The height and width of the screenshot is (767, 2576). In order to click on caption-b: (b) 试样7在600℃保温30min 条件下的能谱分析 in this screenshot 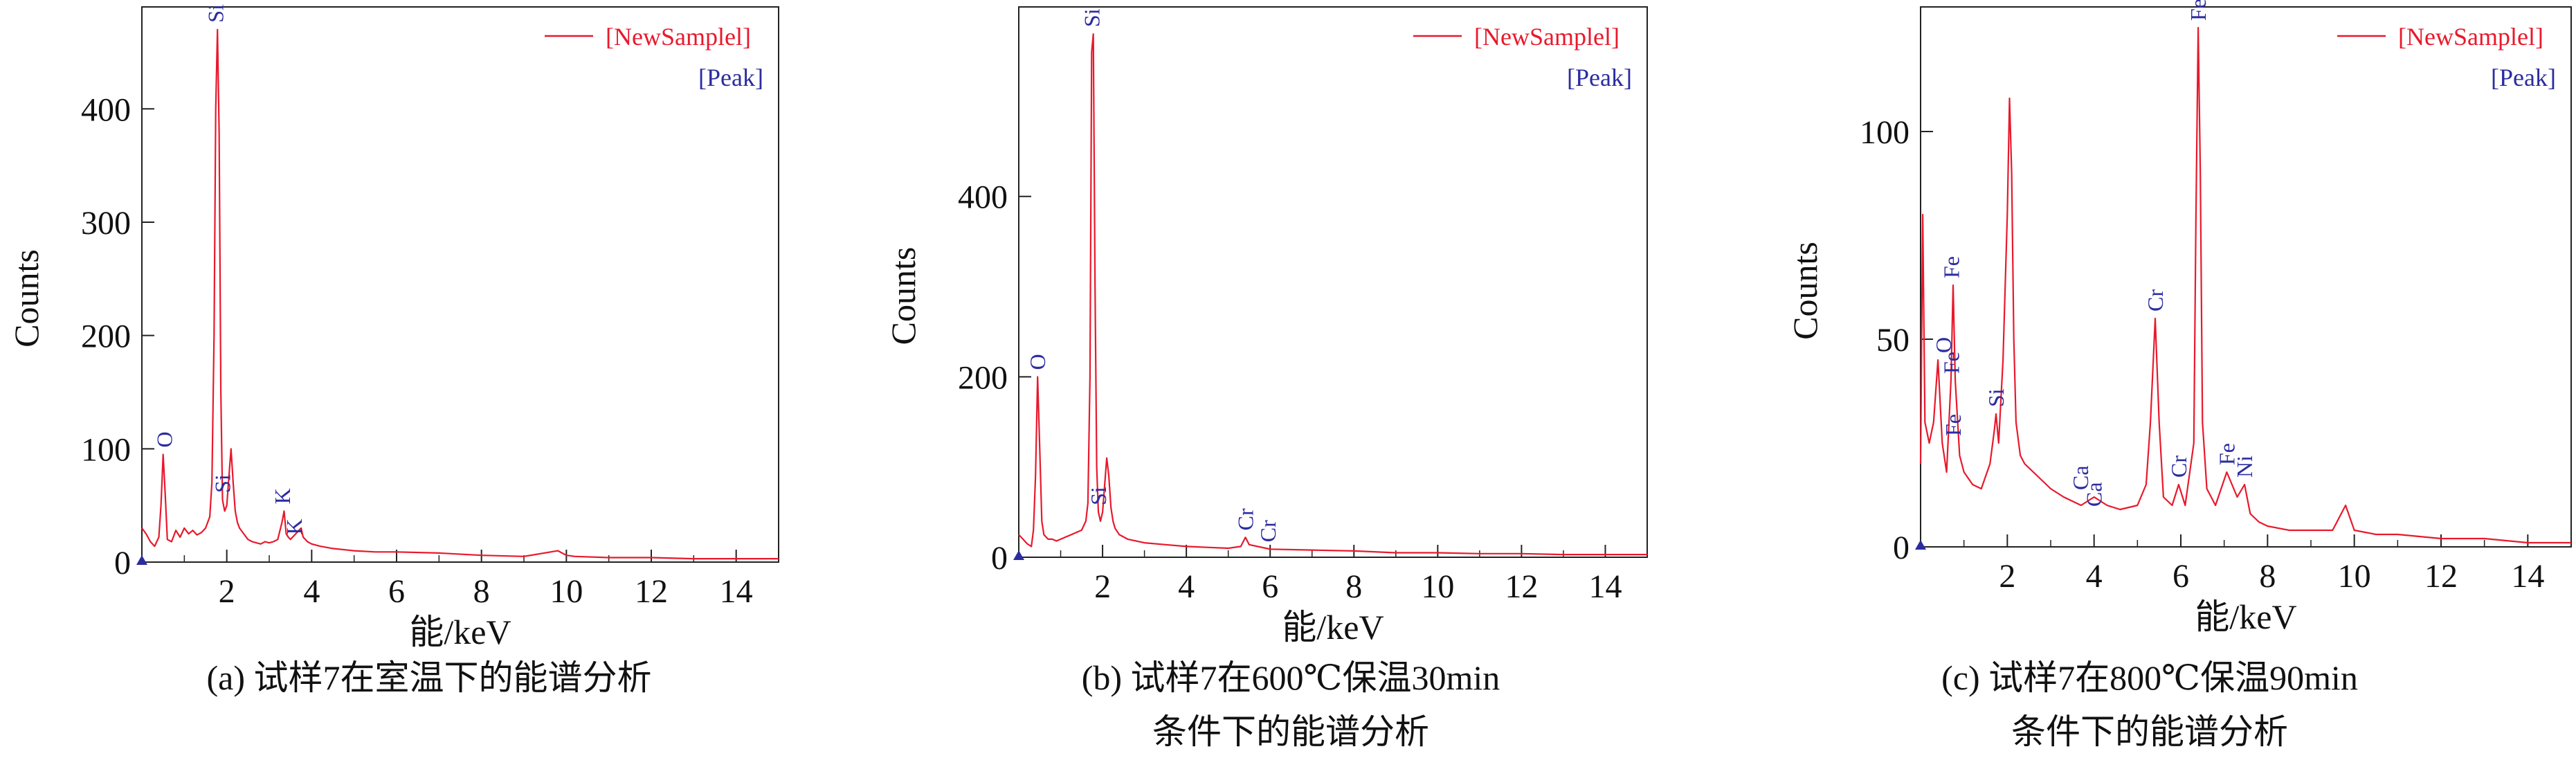, I will do `click(1290, 705)`.